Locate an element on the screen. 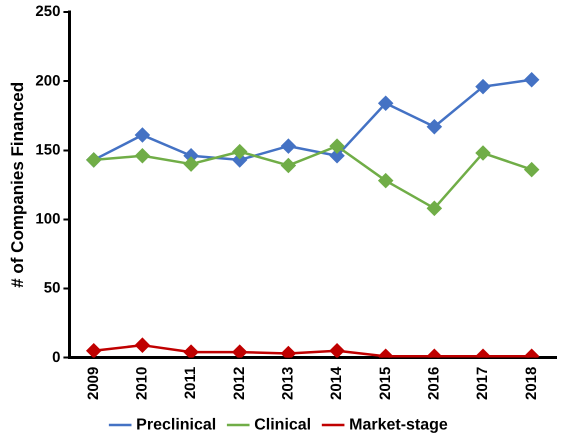  y-tick-label: 200 is located at coordinates (47, 81).